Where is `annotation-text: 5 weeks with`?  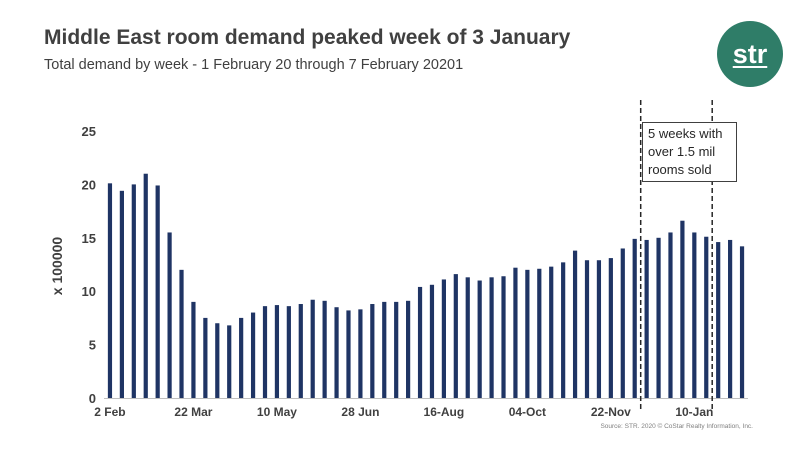
annotation-text: 5 weeks with is located at coordinates (685, 133).